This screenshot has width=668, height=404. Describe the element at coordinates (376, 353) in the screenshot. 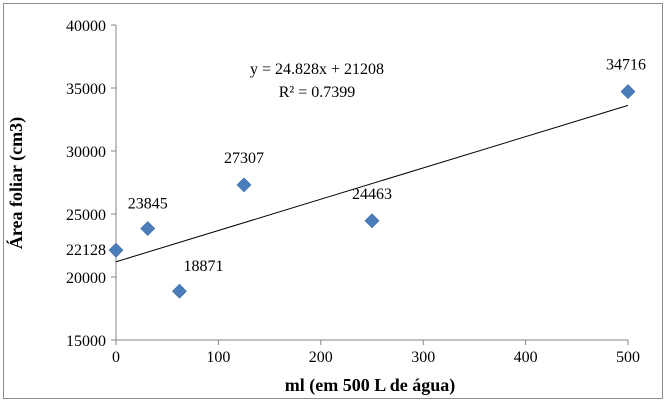

I see `x-axis-ticks: 0 100 200 300 400 500` at that location.